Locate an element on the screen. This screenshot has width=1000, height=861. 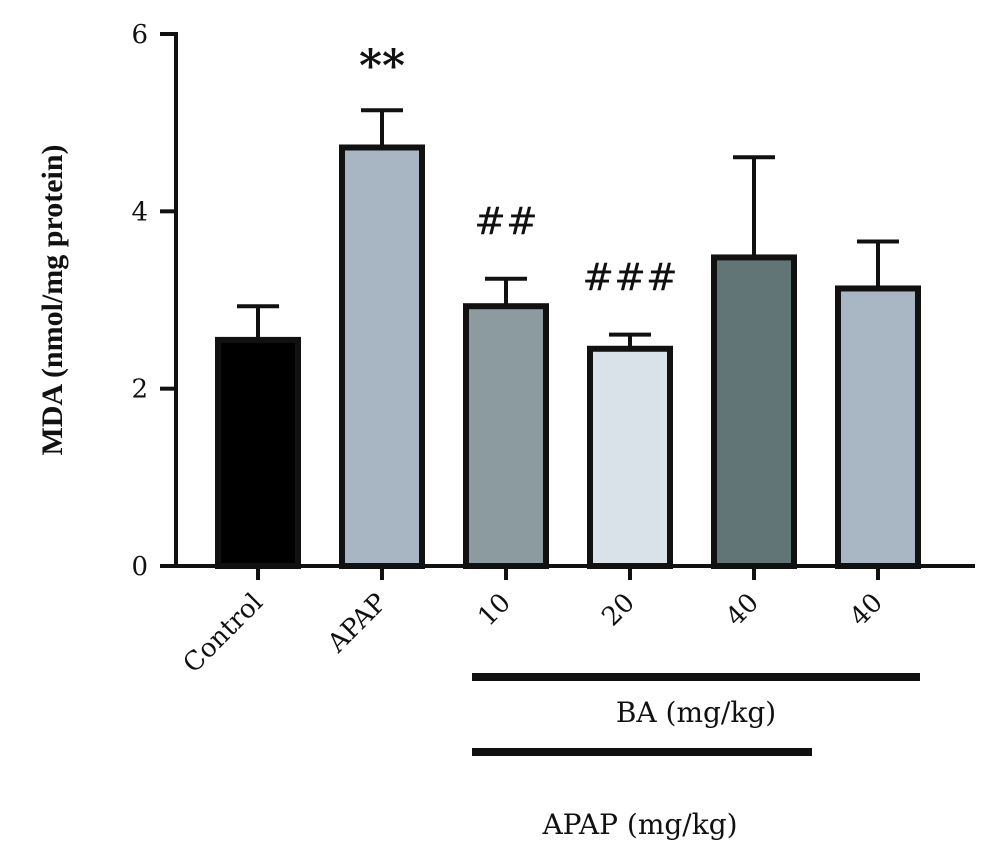
group-brackets: BA (mg/kg) APAP (mg/kg) is located at coordinates (696, 757).